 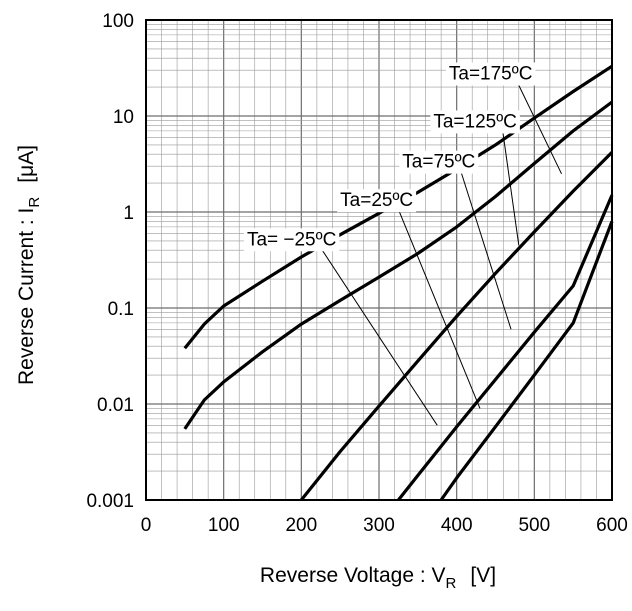 I want to click on y-tick-labels: 0.001 0.01 0.1 1 10 100, so click(x=110, y=261).